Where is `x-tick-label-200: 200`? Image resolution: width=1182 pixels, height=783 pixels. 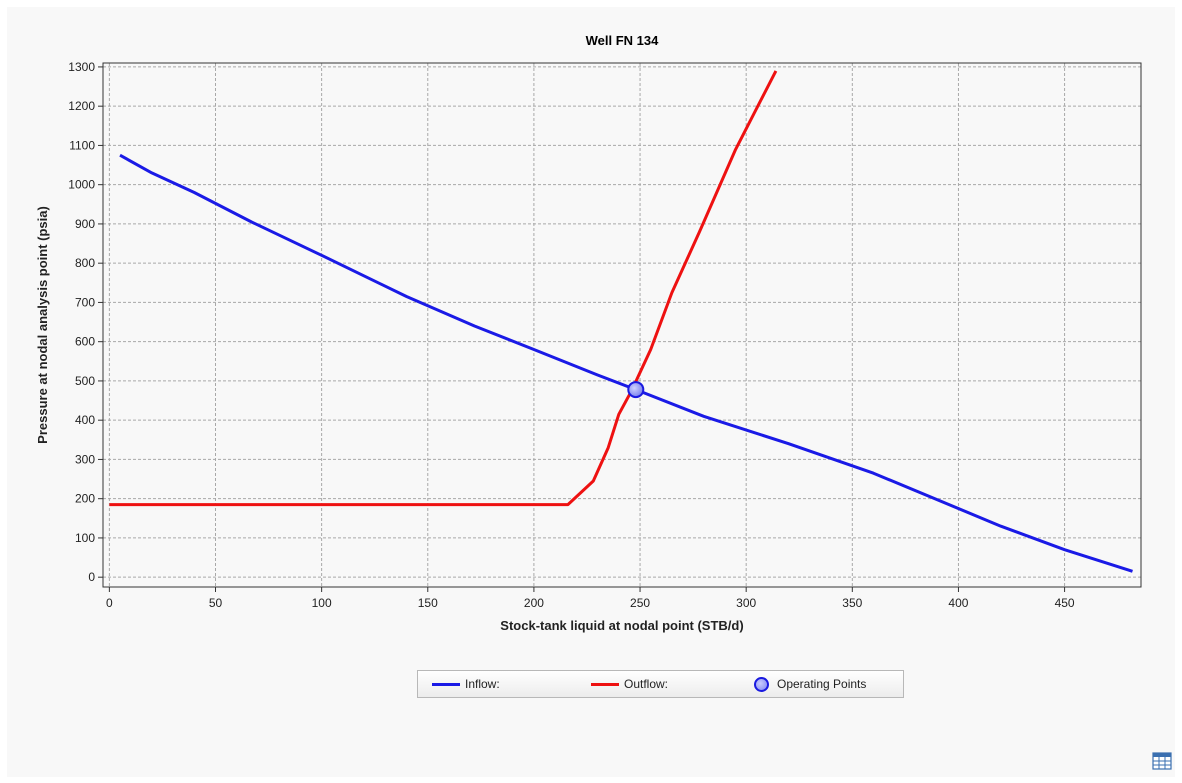 x-tick-label-200: 200 is located at coordinates (534, 603).